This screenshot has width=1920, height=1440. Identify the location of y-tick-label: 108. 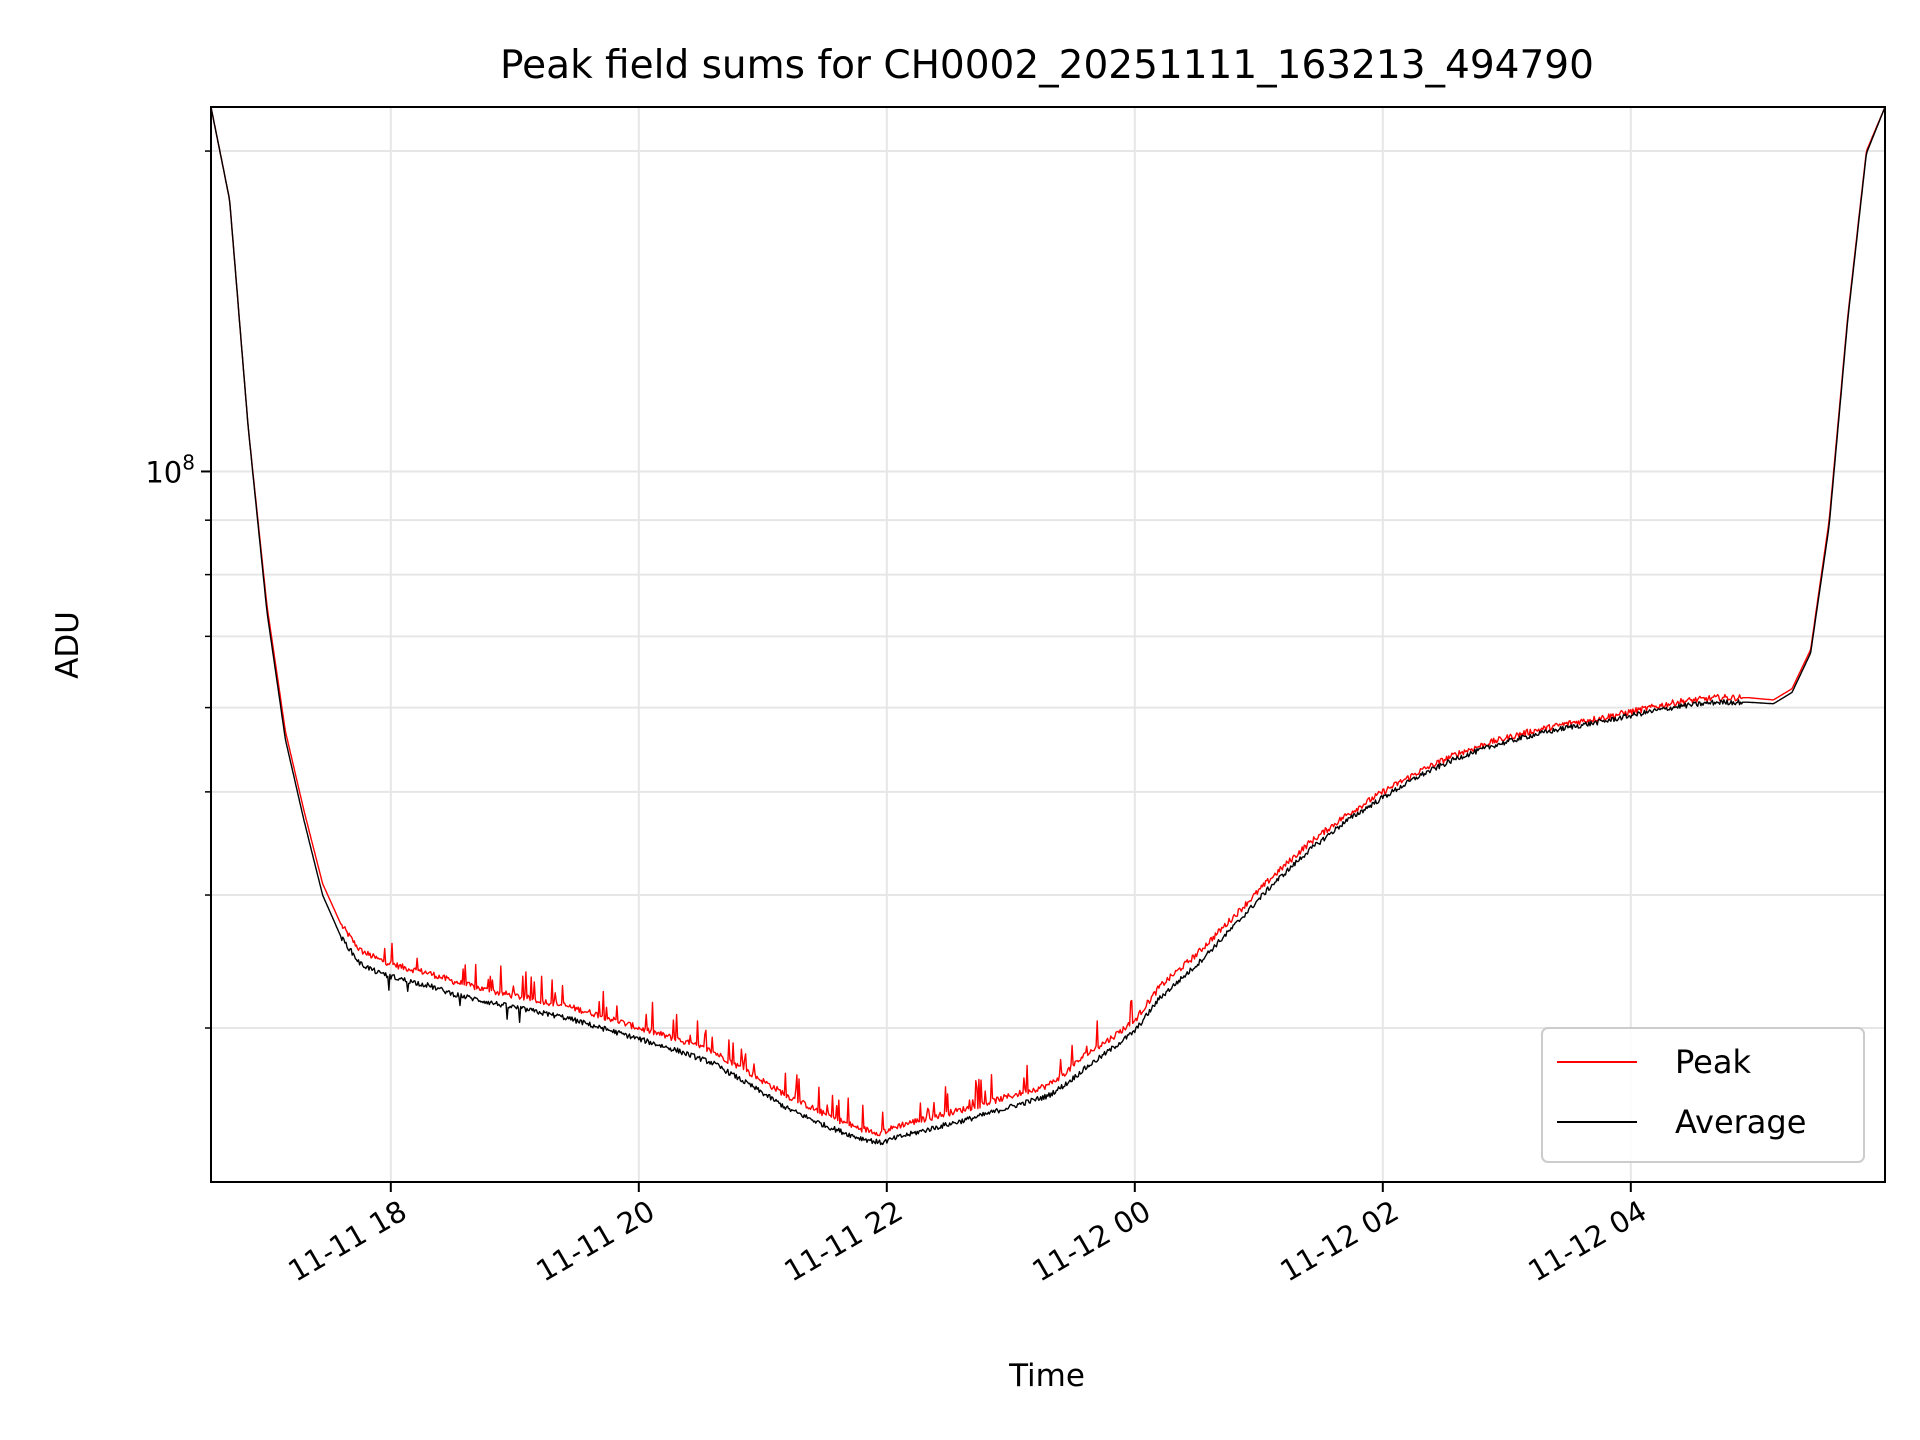
(170, 469).